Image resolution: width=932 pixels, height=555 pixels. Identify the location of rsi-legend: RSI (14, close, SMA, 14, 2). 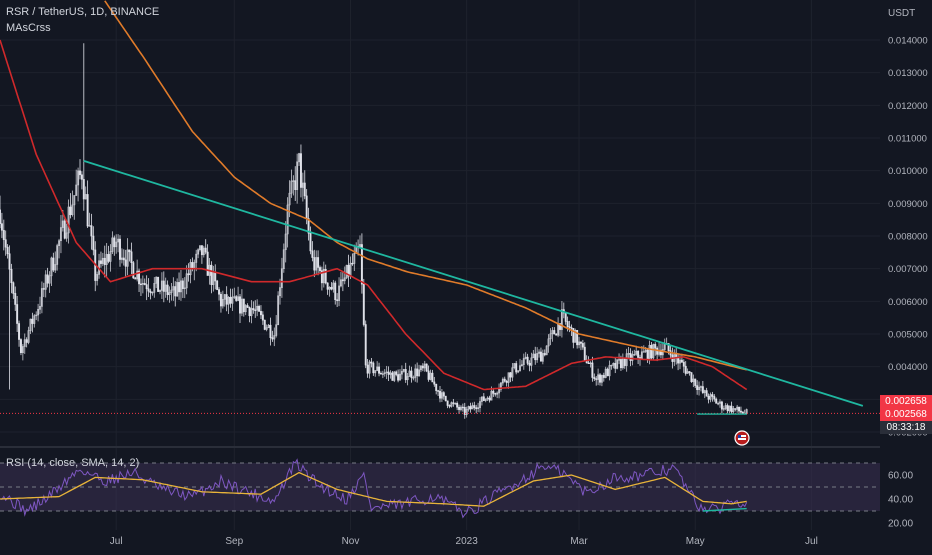
(72, 463).